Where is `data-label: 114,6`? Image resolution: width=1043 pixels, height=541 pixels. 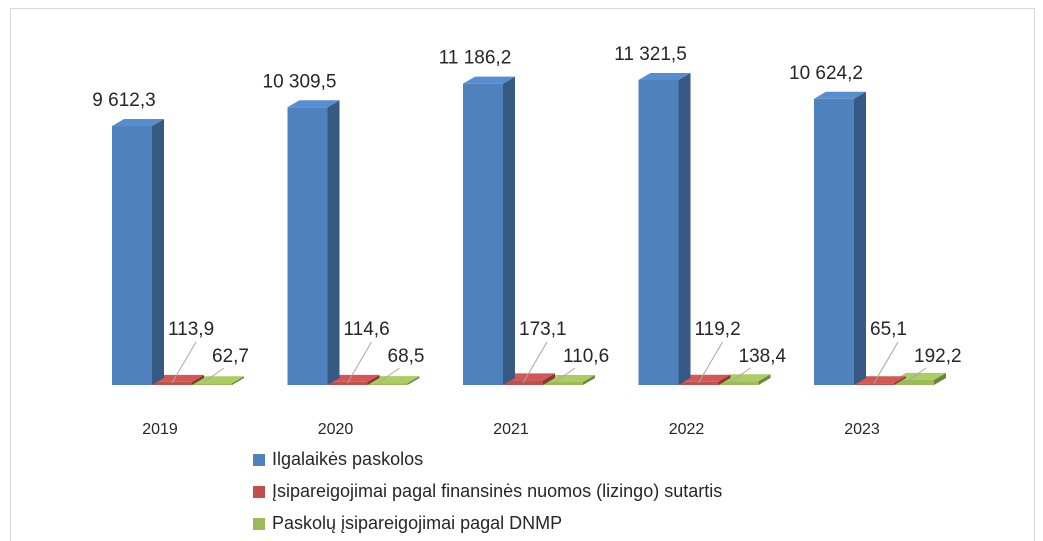
data-label: 114,6 is located at coordinates (367, 329).